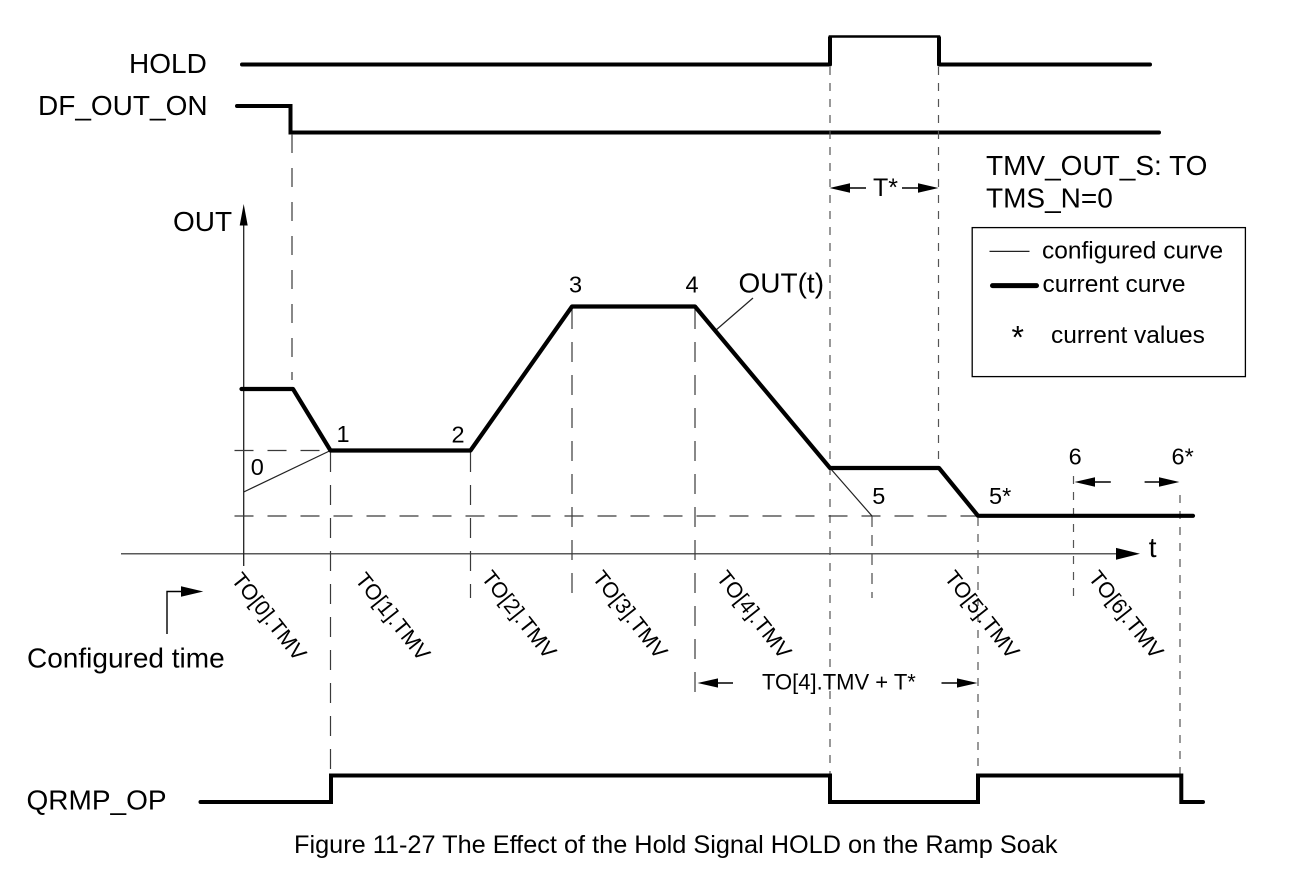  Describe the element at coordinates (1049, 197) in the screenshot. I see `svg-text: TMS_N=0` at that location.